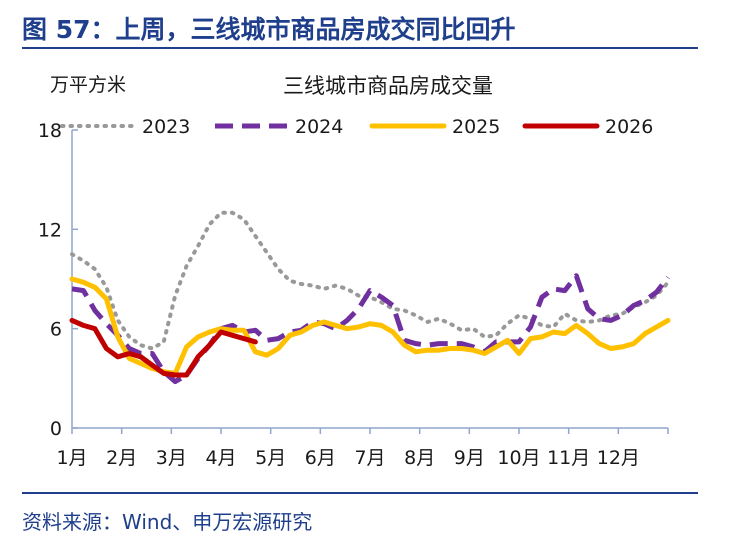 The height and width of the screenshot is (543, 744). What do you see at coordinates (629, 127) in the screenshot?
I see `legend-label-2026: 2026` at bounding box center [629, 127].